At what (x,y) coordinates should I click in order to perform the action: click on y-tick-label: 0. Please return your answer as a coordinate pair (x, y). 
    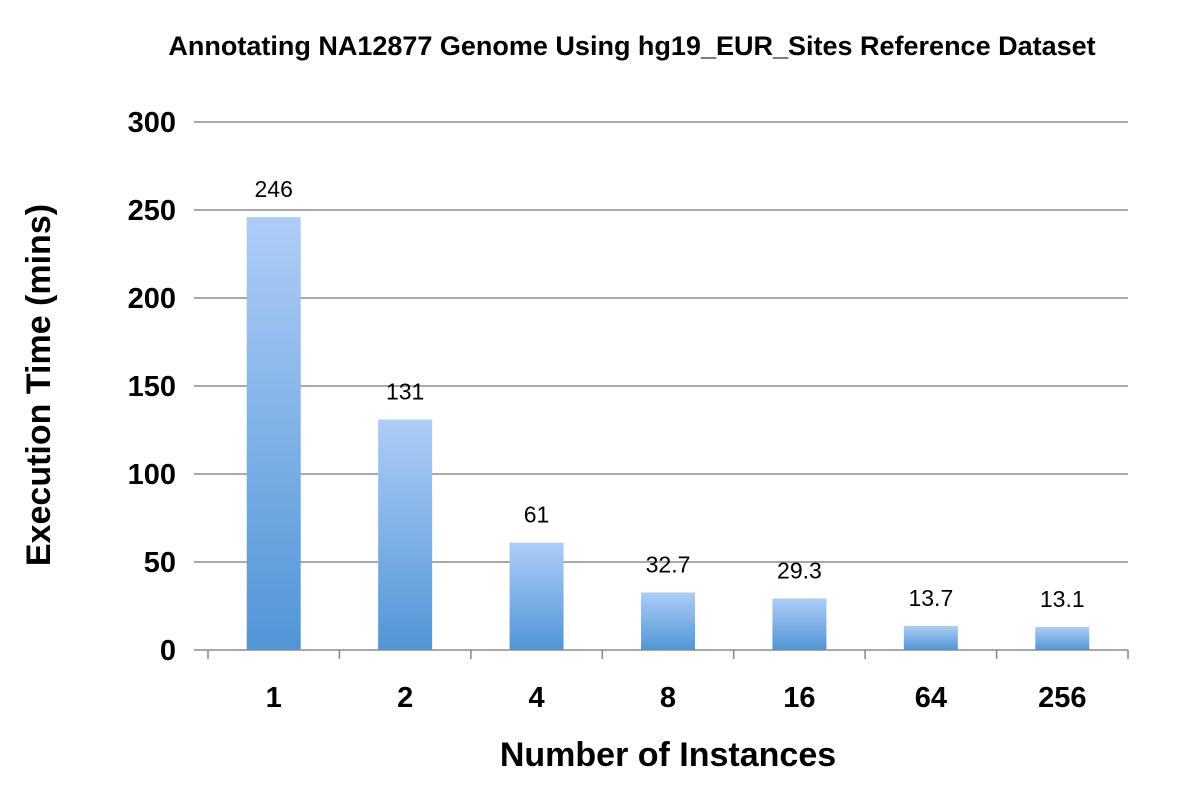
    Looking at the image, I should click on (168, 651).